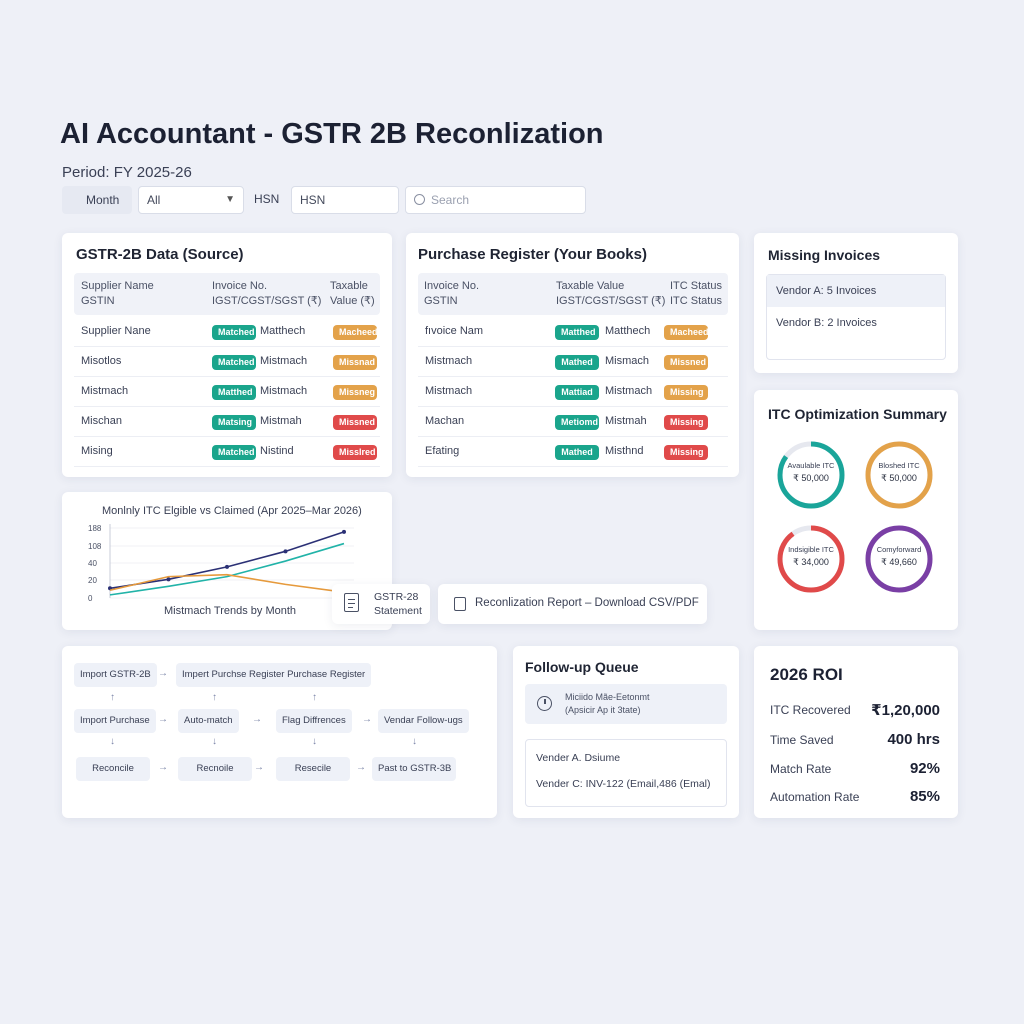  I want to click on row-name: Mistmach, so click(449, 361).